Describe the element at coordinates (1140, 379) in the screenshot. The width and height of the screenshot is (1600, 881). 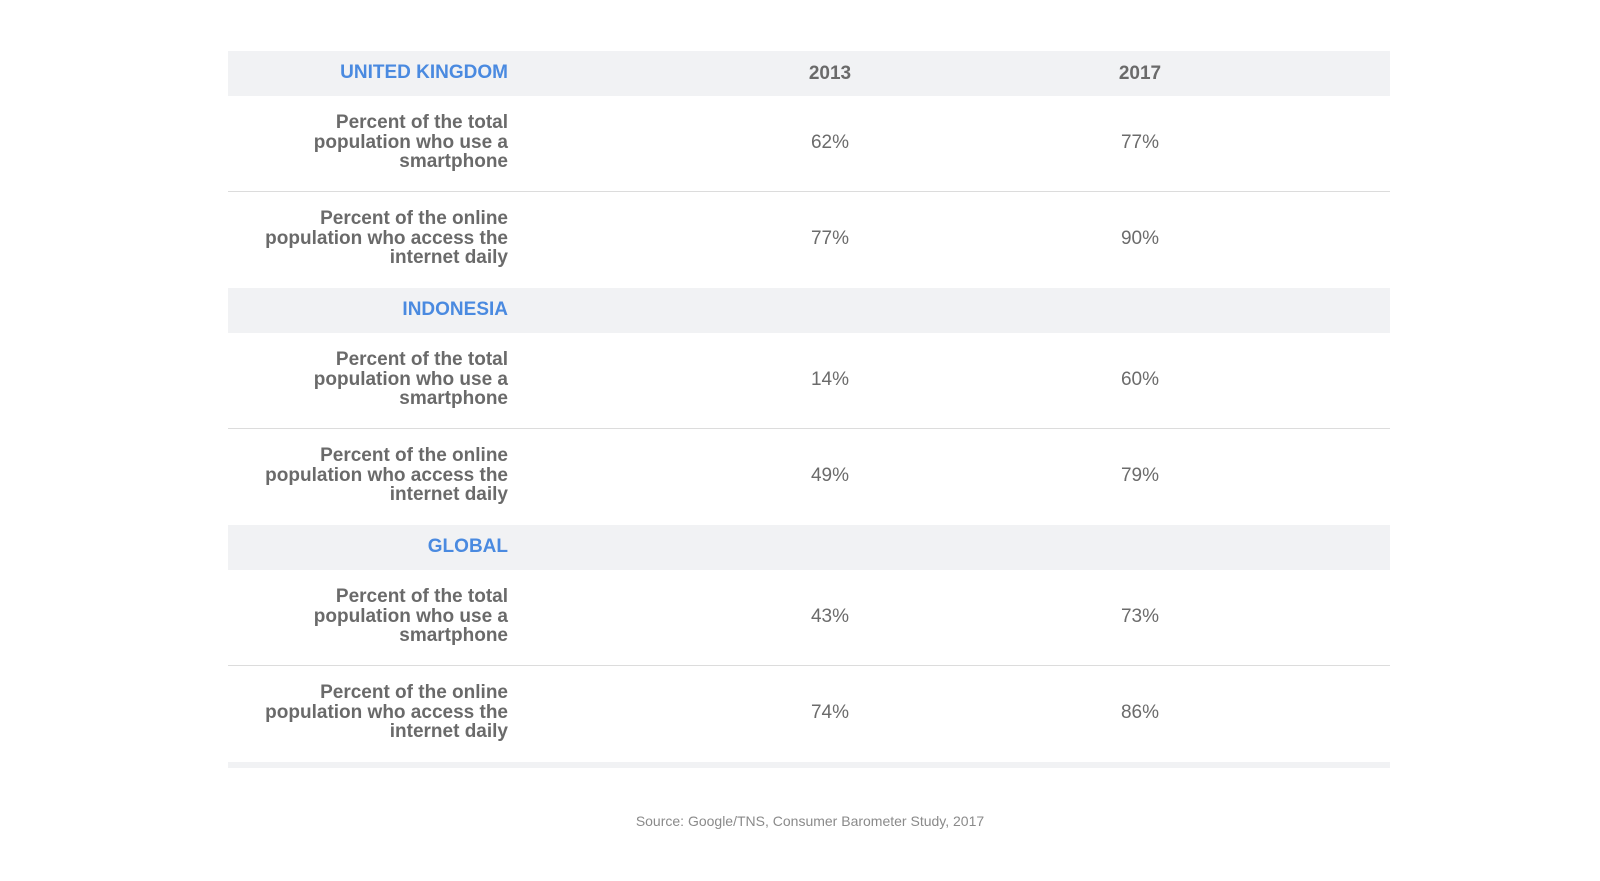
I see `value-2017: 60%` at that location.